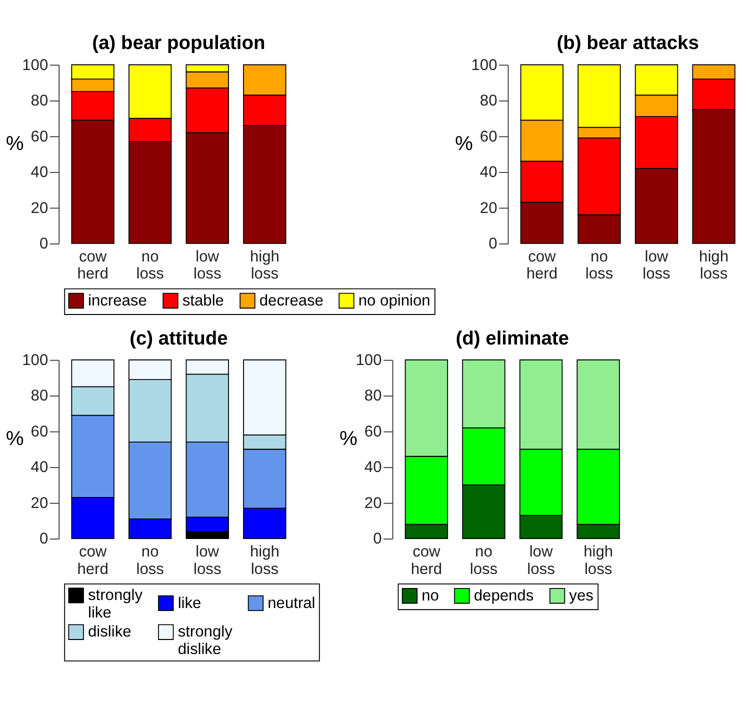 Image resolution: width=747 pixels, height=713 pixels. I want to click on legend-label: dislike, so click(110, 632).